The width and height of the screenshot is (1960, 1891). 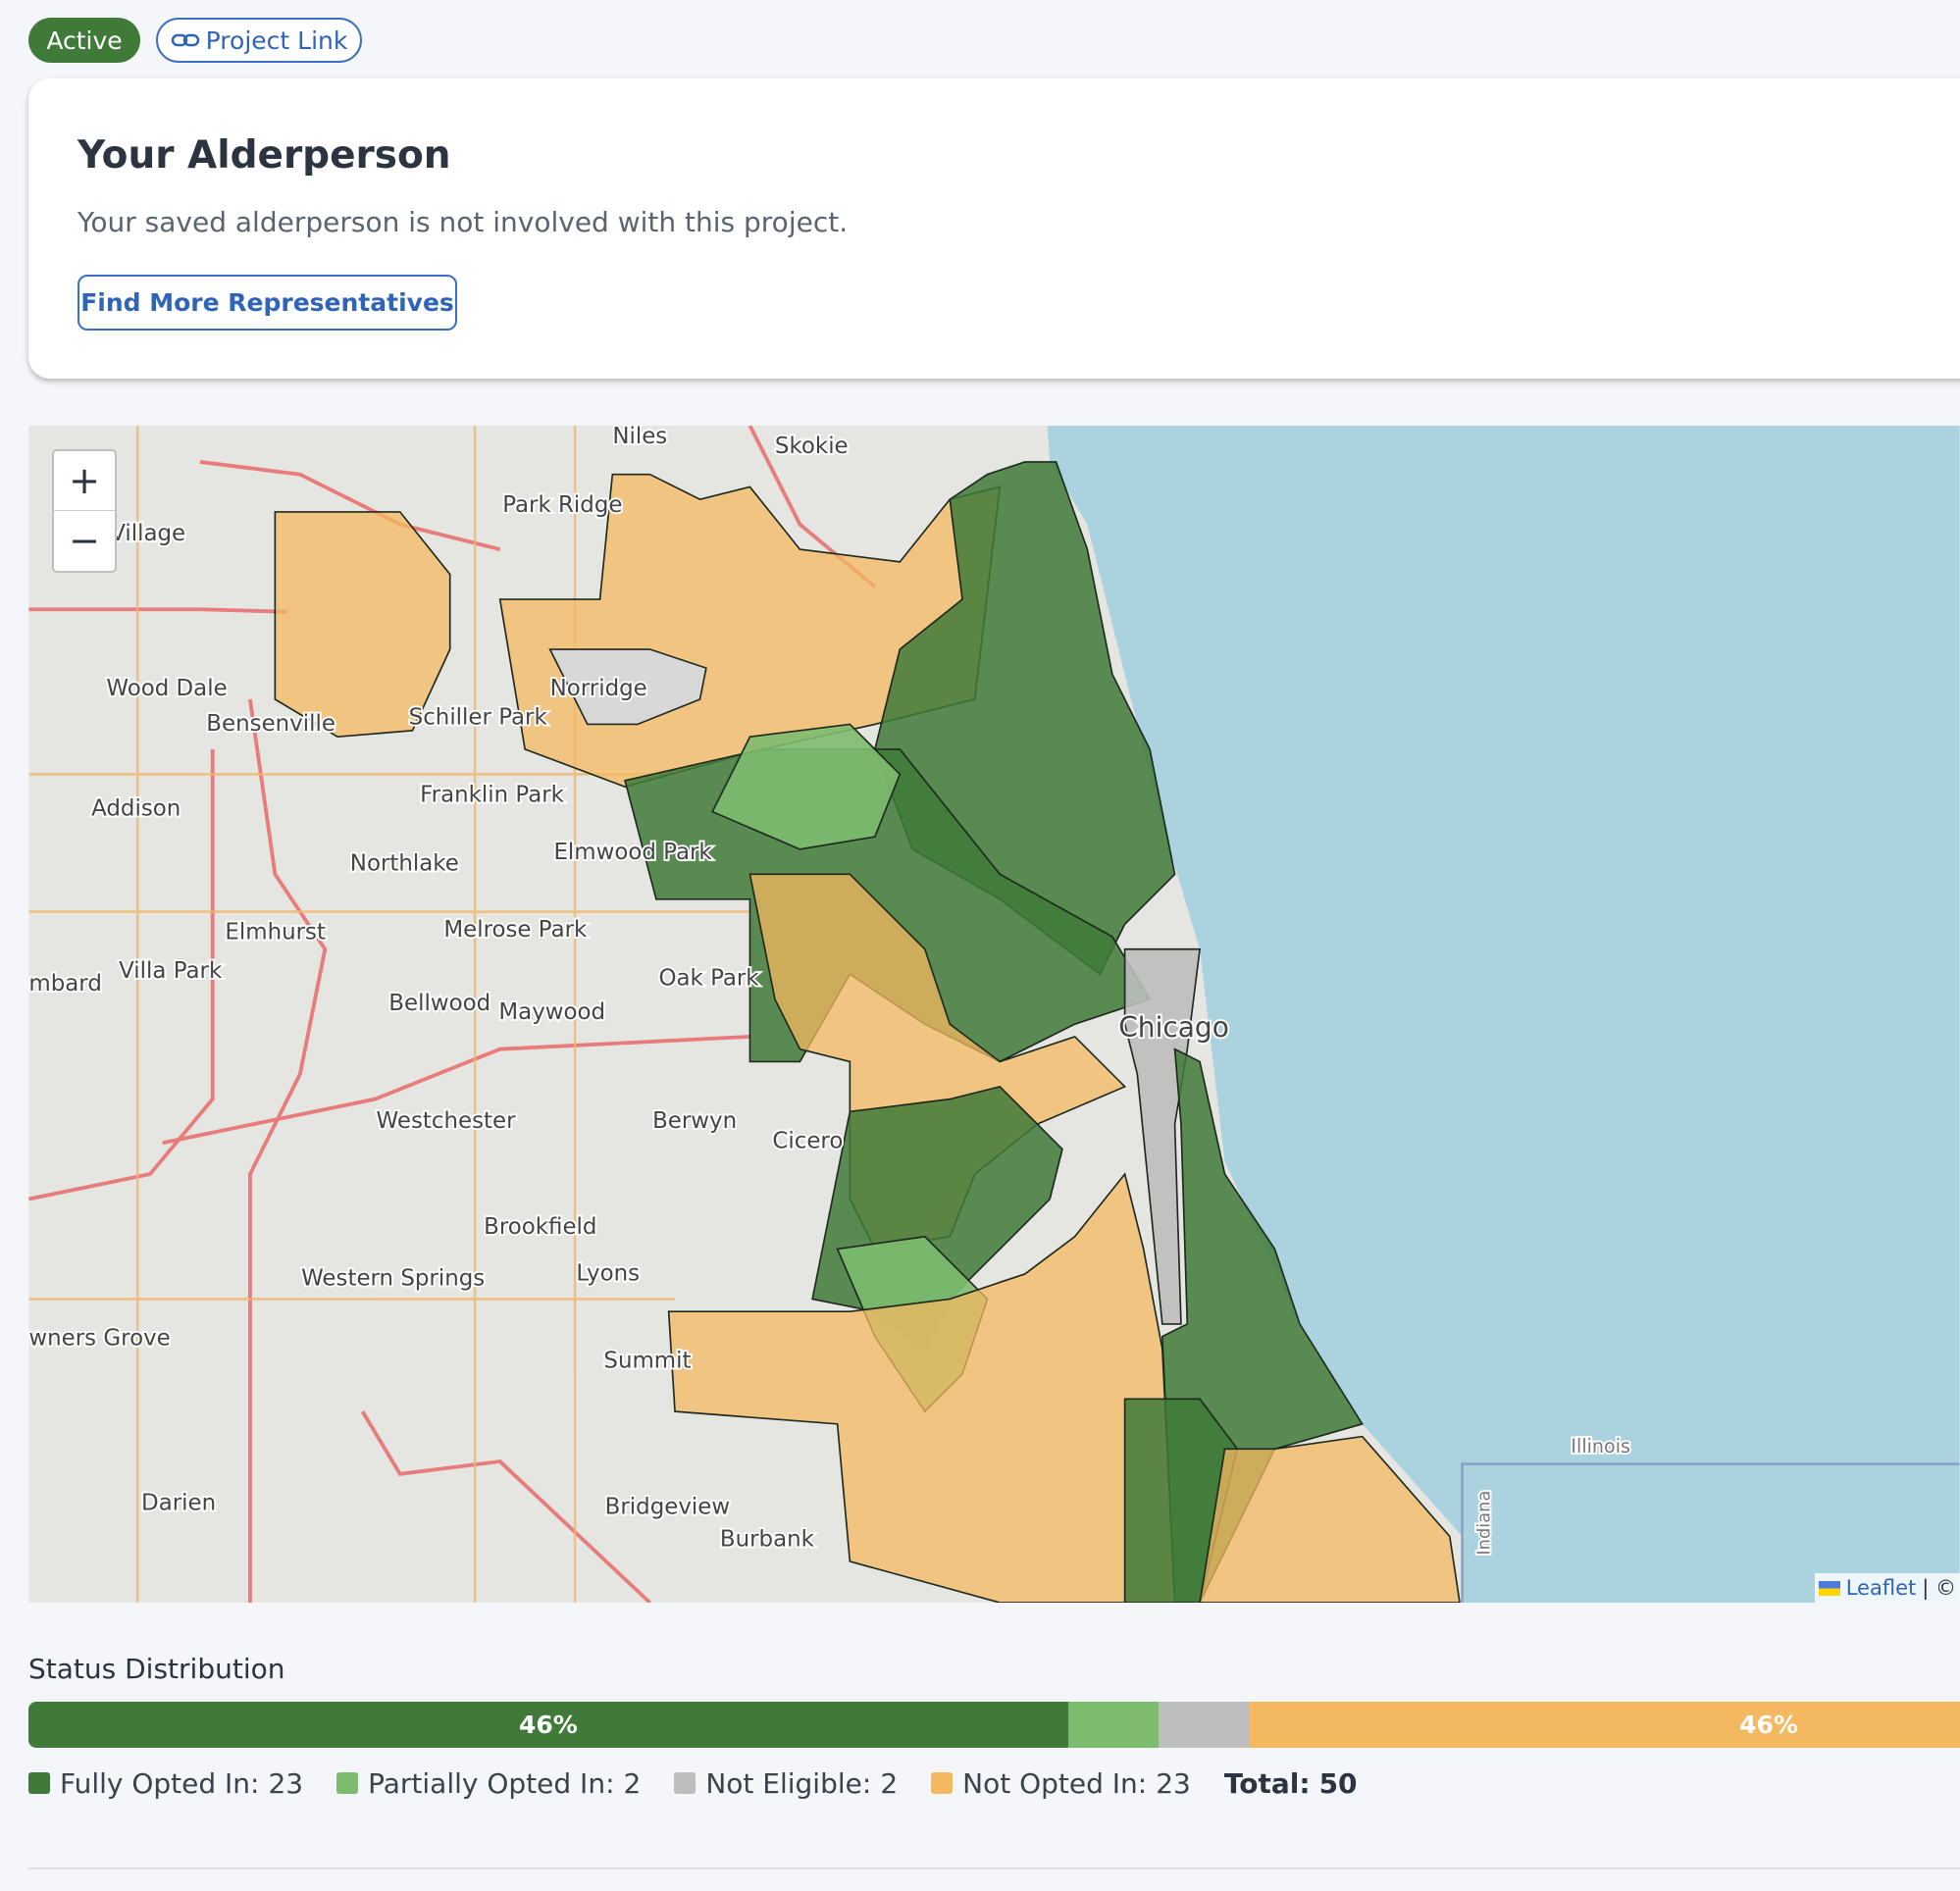 I want to click on map-label: mbard, so click(x=64, y=984).